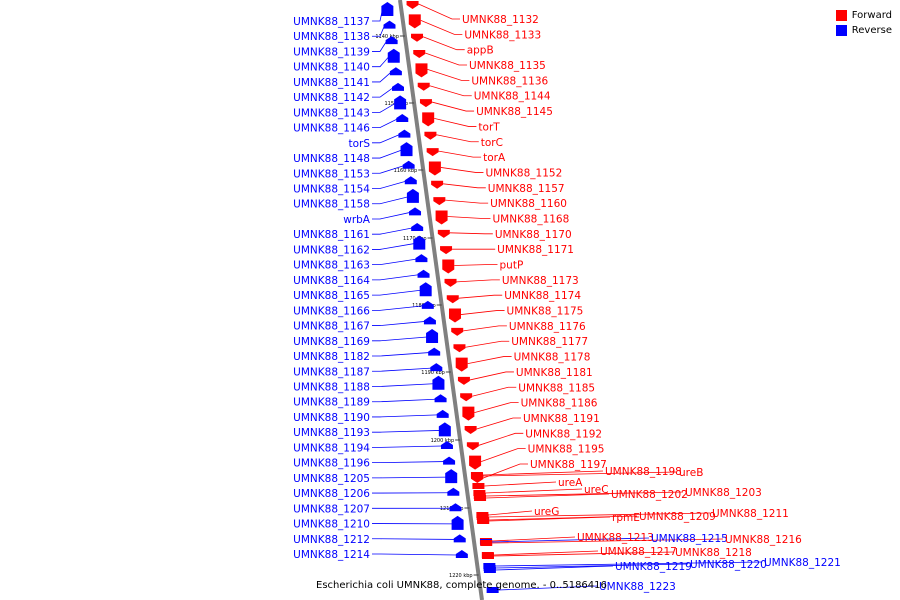  Describe the element at coordinates (331, 494) in the screenshot. I see `reverse-gene-label: UMNK88_1206` at that location.